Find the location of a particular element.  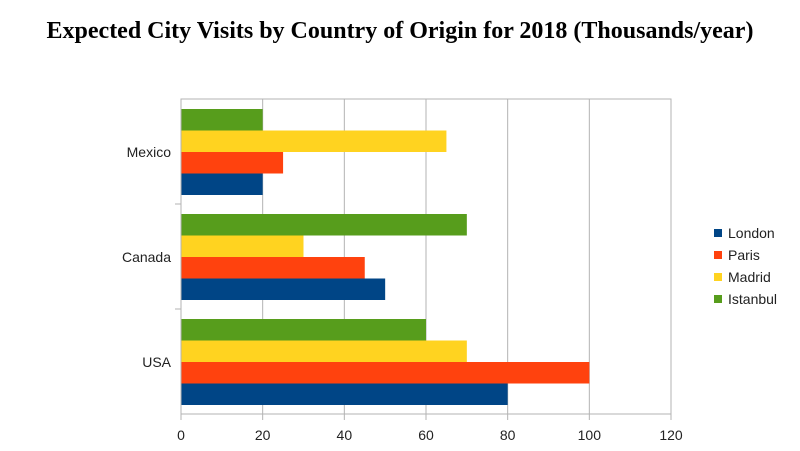

x-tick-label: 40 is located at coordinates (345, 435).